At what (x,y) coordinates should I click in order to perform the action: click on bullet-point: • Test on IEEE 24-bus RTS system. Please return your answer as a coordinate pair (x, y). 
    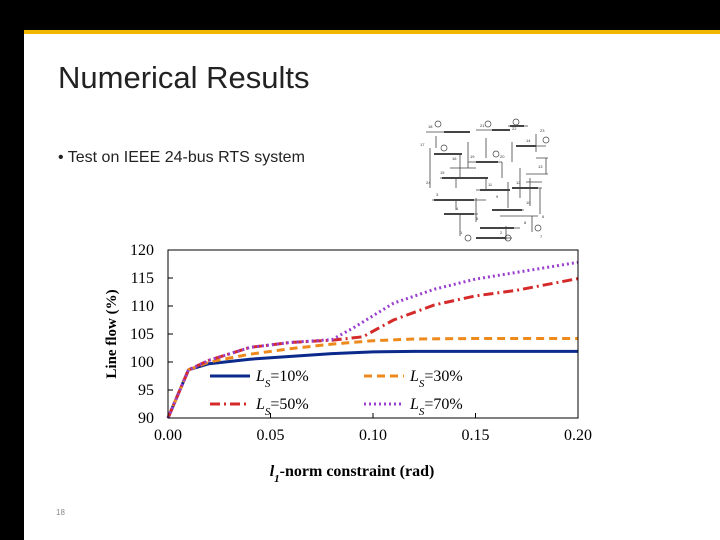
    Looking at the image, I should click on (181, 157).